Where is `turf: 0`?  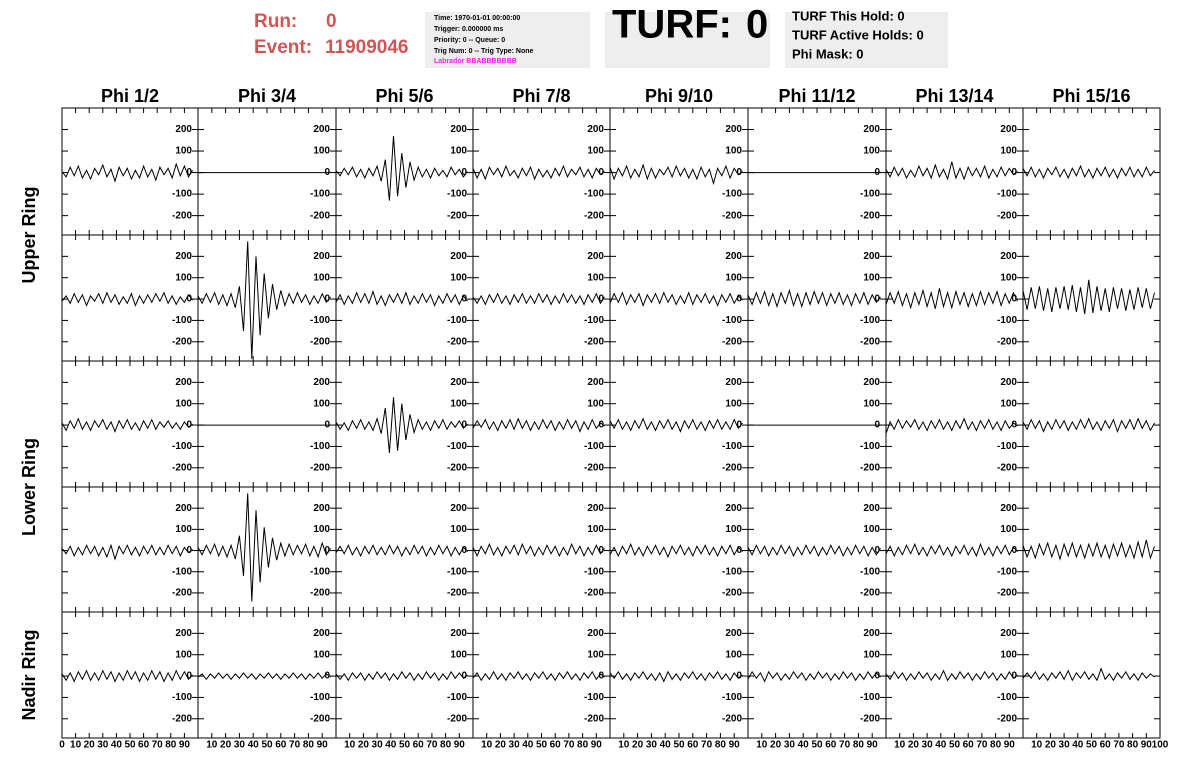 turf: 0 is located at coordinates (757, 25).